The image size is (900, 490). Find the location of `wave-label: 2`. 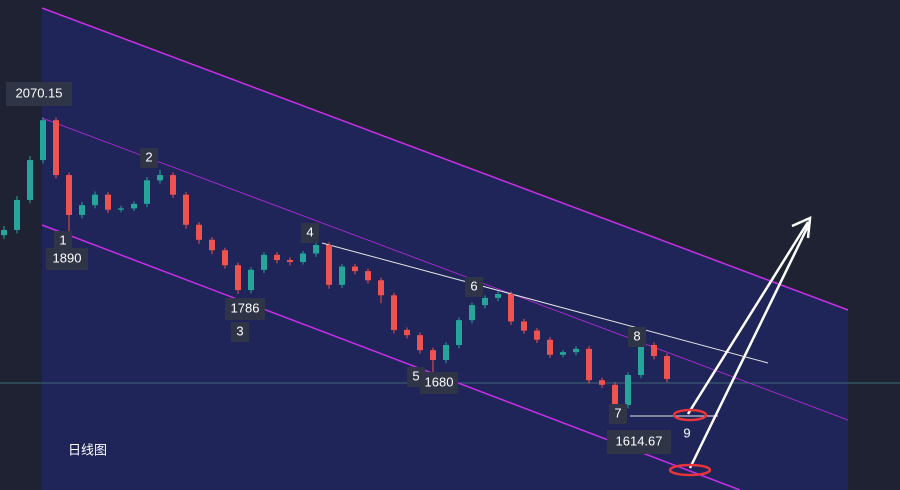

wave-label: 2 is located at coordinates (148, 156).